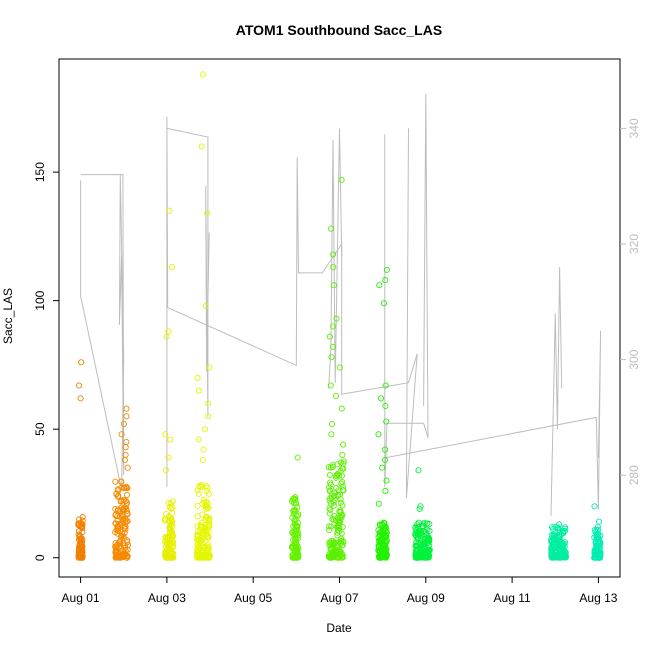  What do you see at coordinates (167, 598) in the screenshot?
I see `x-tick-label: Aug 03` at bounding box center [167, 598].